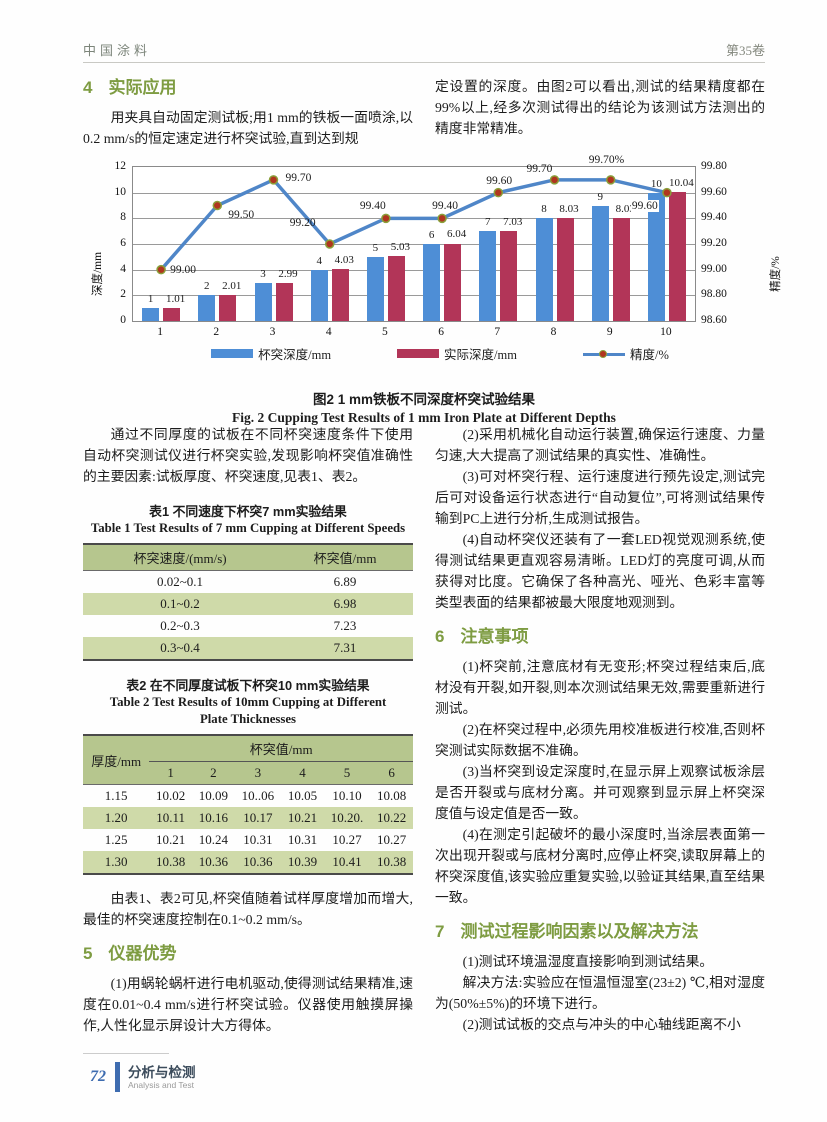 The height and width of the screenshot is (1122, 827). Describe the element at coordinates (302, 862) in the screenshot. I see `table-cell: 10.39` at that location.